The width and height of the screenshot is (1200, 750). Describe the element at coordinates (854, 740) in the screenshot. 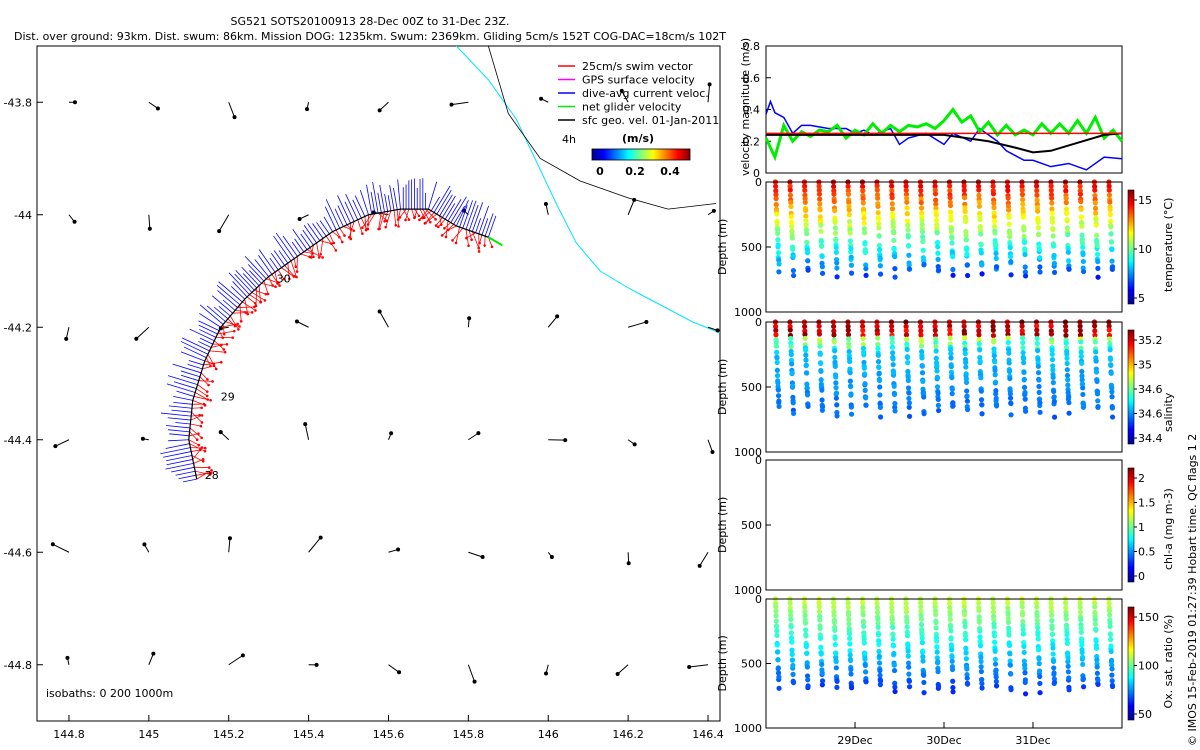

I see `time-xtick-label: 29Dec` at that location.